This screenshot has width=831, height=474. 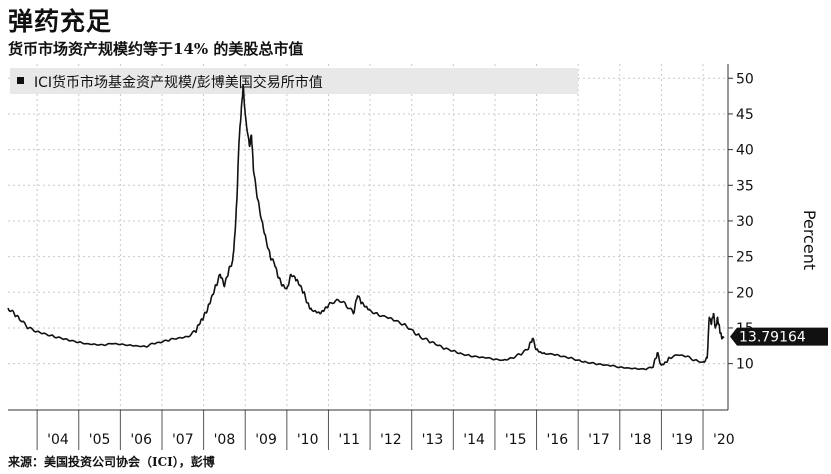 What do you see at coordinates (745, 222) in the screenshot?
I see `y-tick-label: 30` at bounding box center [745, 222].